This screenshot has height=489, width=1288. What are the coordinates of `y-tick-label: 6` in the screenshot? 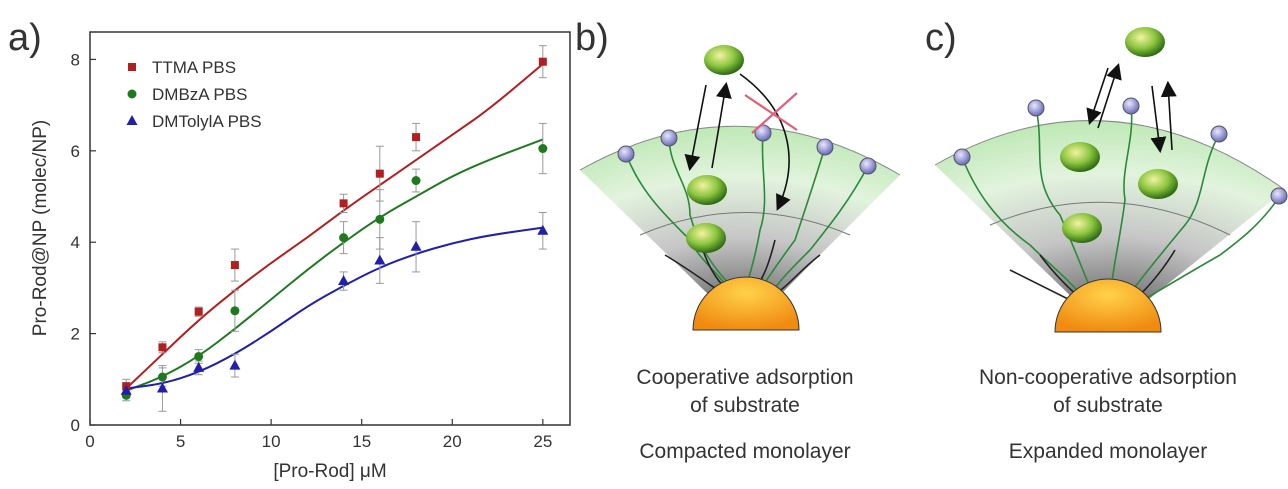 It's located at (75, 151).